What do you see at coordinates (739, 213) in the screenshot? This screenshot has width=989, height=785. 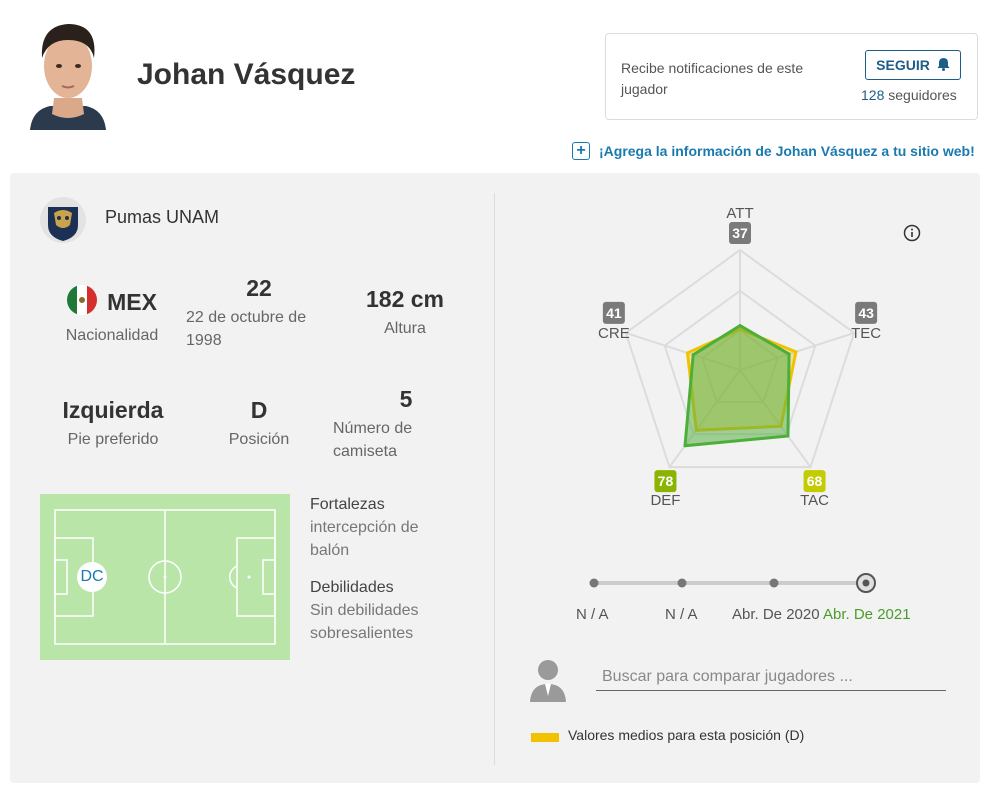 I see `radar-axis-label: ATT` at bounding box center [739, 213].